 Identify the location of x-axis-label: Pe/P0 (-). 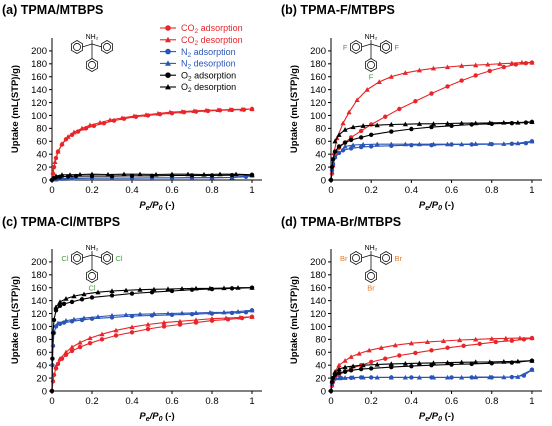
(436, 206).